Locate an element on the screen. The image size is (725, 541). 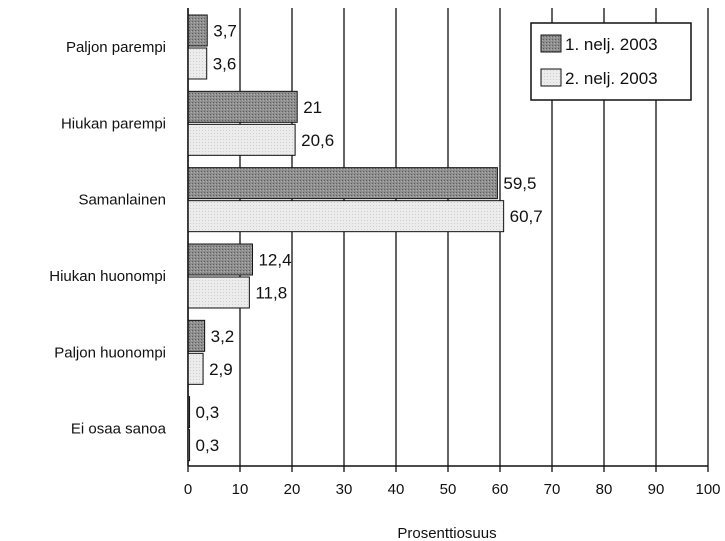
x-tick-label: 70 is located at coordinates (552, 489).